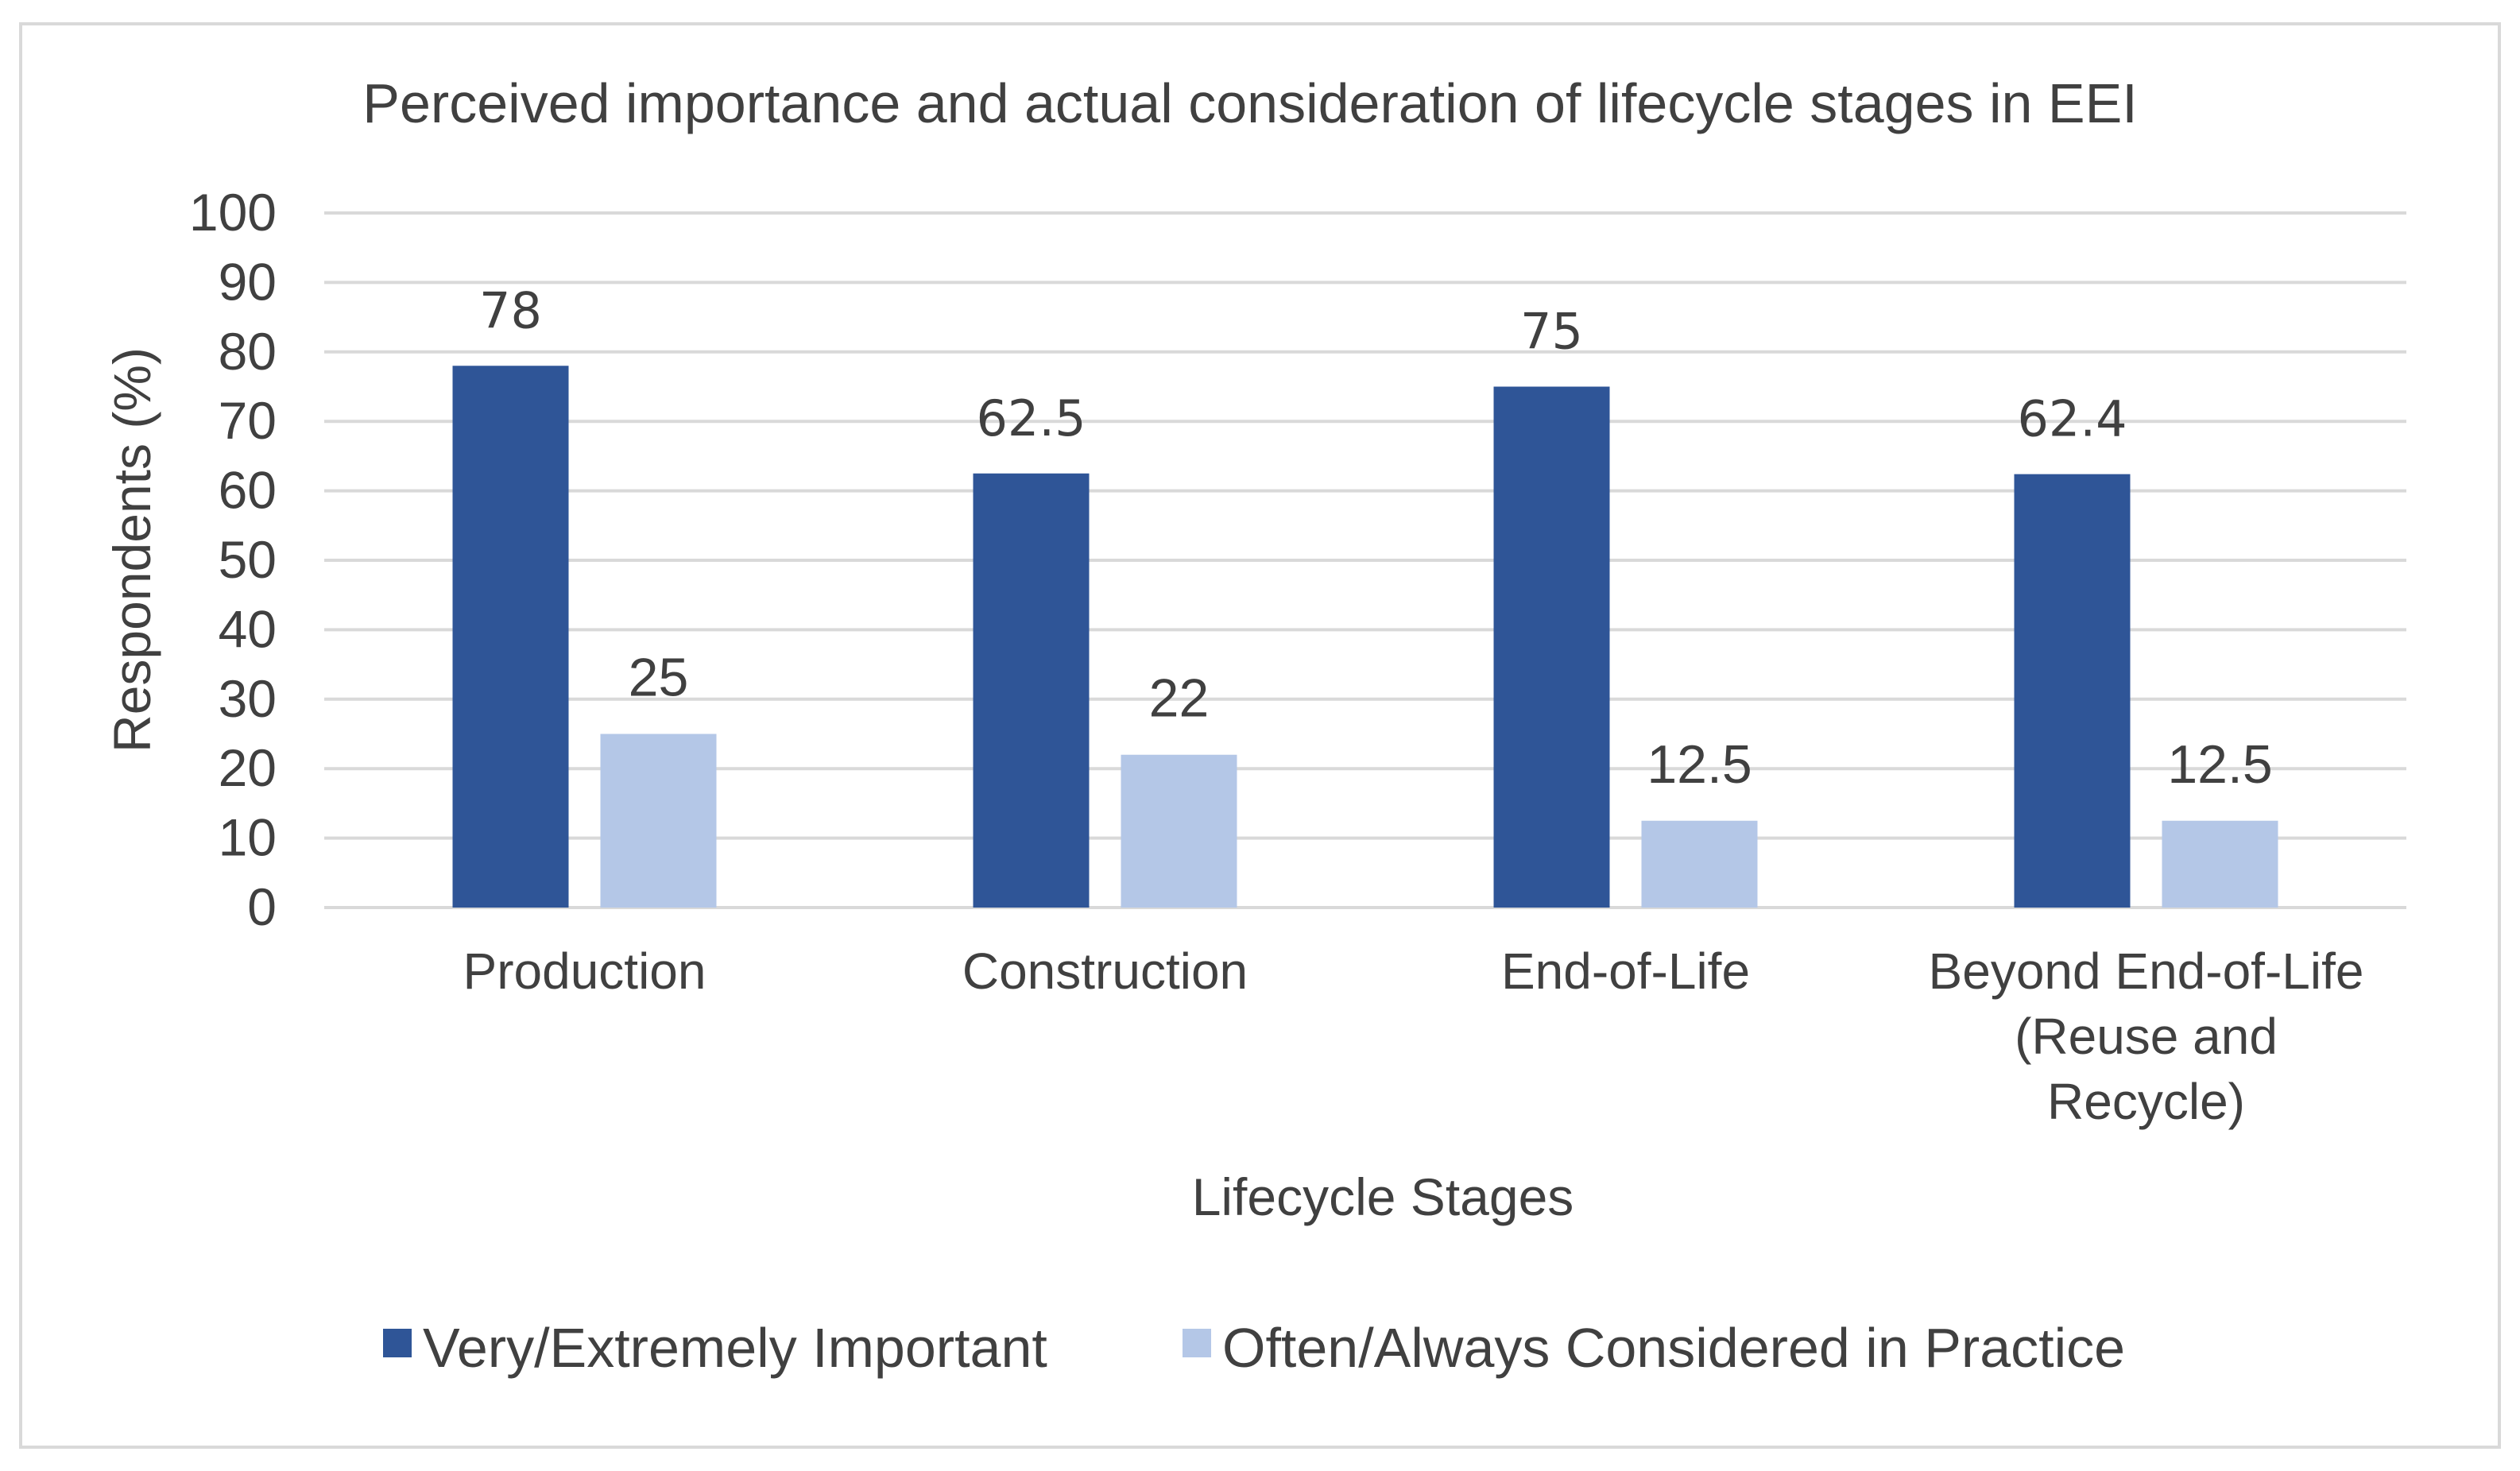  What do you see at coordinates (248, 698) in the screenshot?
I see `y-tick-label: 30` at bounding box center [248, 698].